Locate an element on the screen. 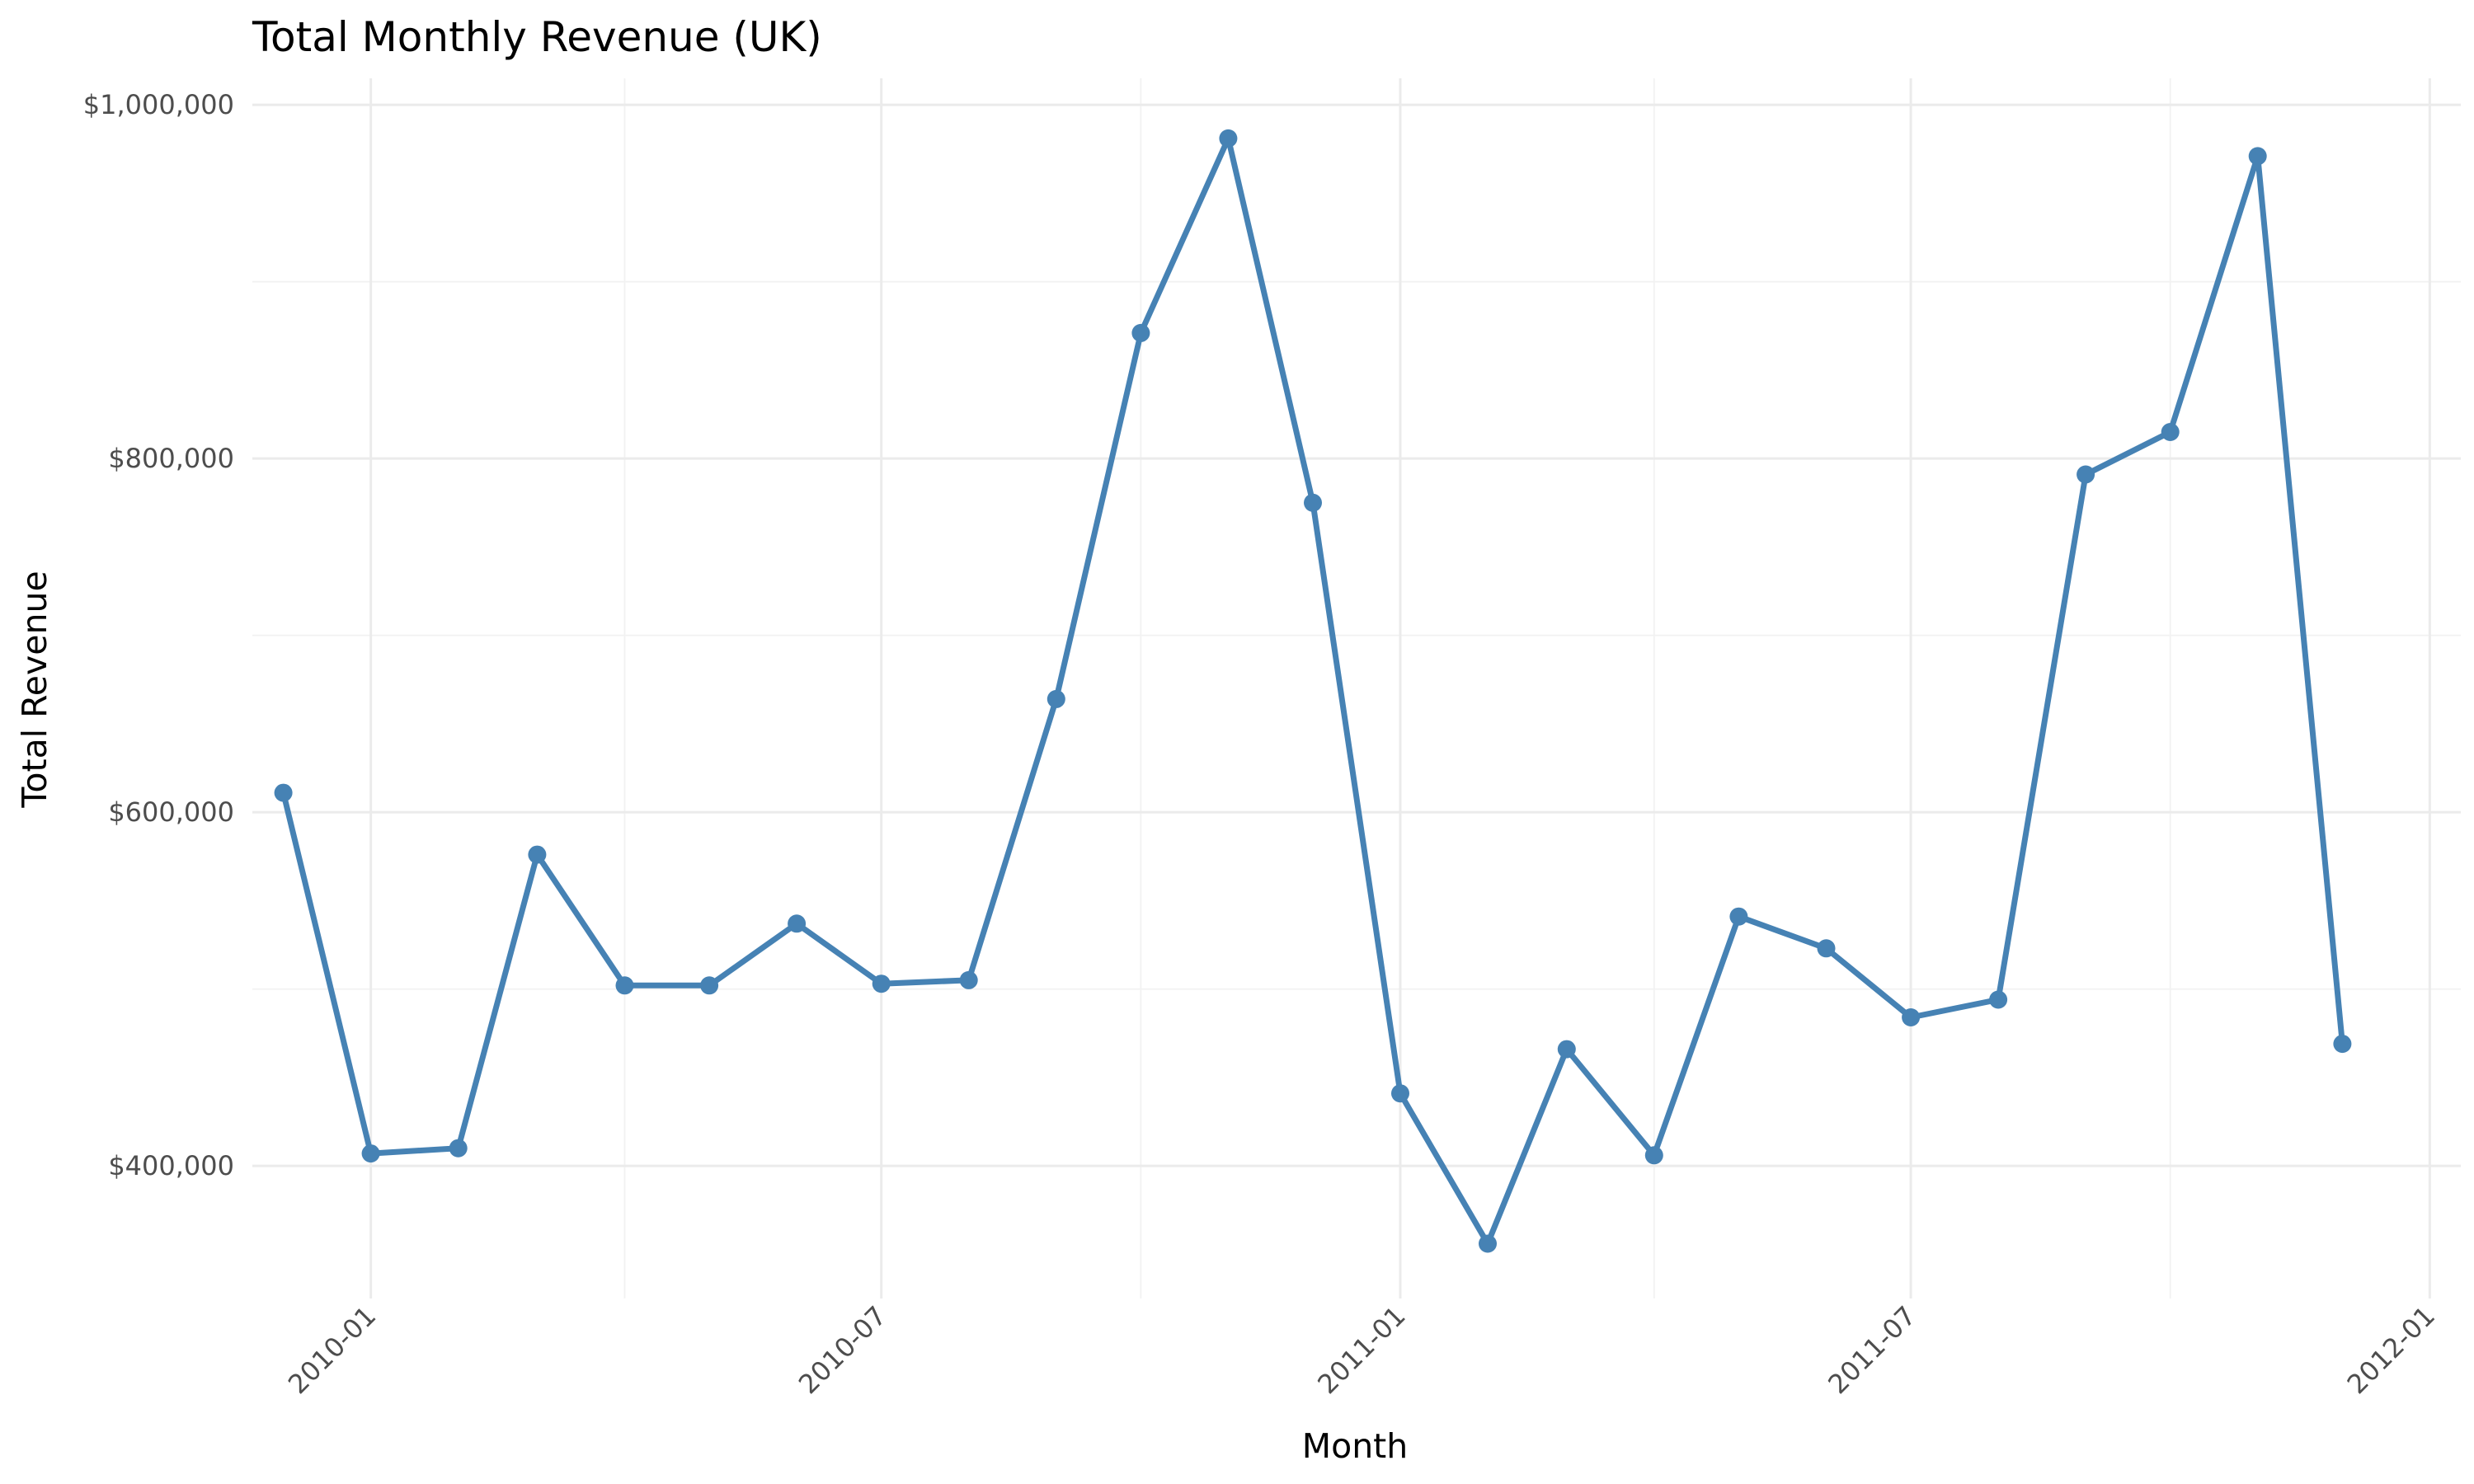 This screenshot has width=2474, height=1484. chart-title: Total Monthly Revenue (UK) is located at coordinates (537, 37).